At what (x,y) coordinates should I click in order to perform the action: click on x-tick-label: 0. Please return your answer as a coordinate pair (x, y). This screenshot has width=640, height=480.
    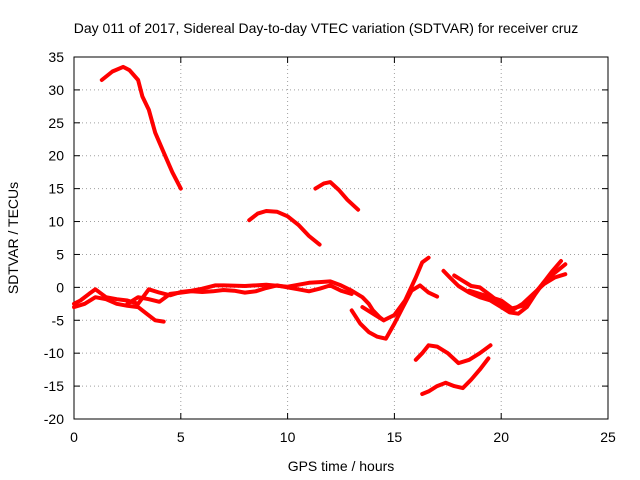
    Looking at the image, I should click on (74, 437).